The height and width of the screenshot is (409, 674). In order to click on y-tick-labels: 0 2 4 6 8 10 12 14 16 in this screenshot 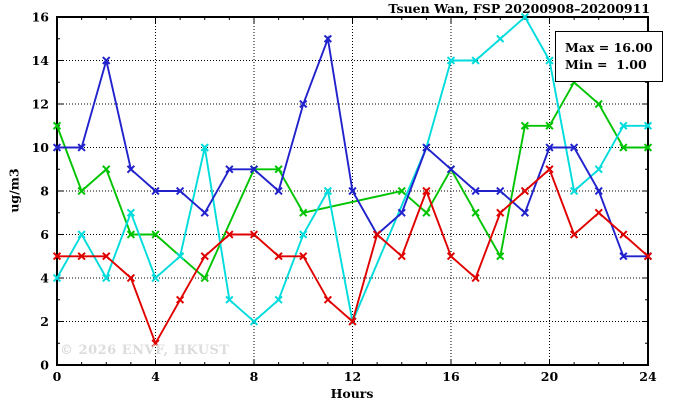, I will do `click(41, 191)`.